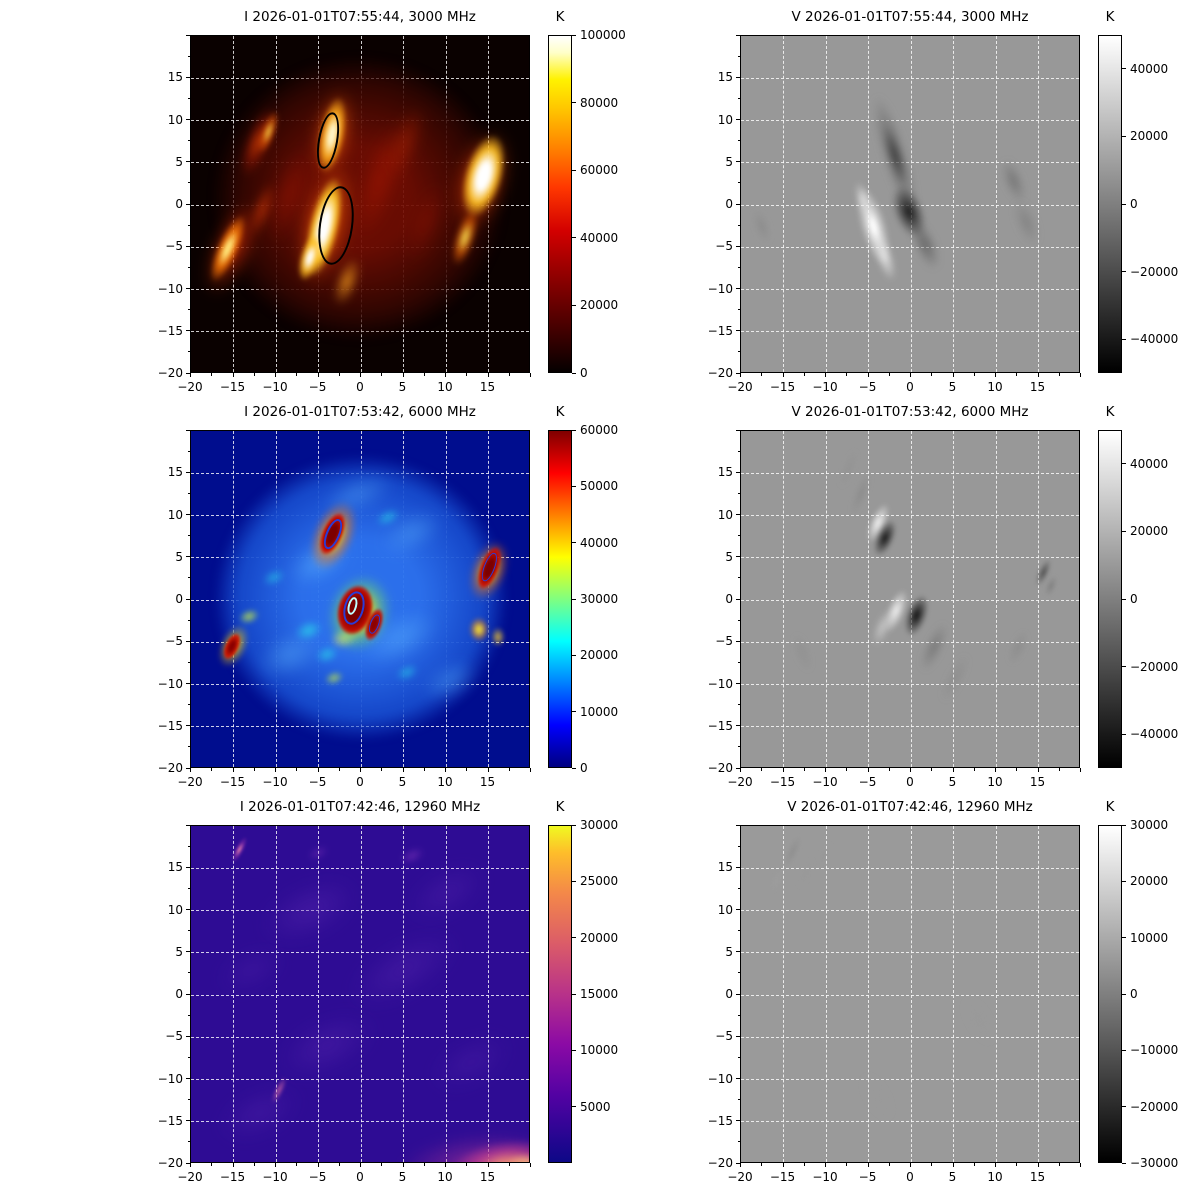 The height and width of the screenshot is (1200, 1200). What do you see at coordinates (360, 807) in the screenshot?
I see `panel-title: I 2026-01-01T07:42:46, 12960 MHz` at bounding box center [360, 807].